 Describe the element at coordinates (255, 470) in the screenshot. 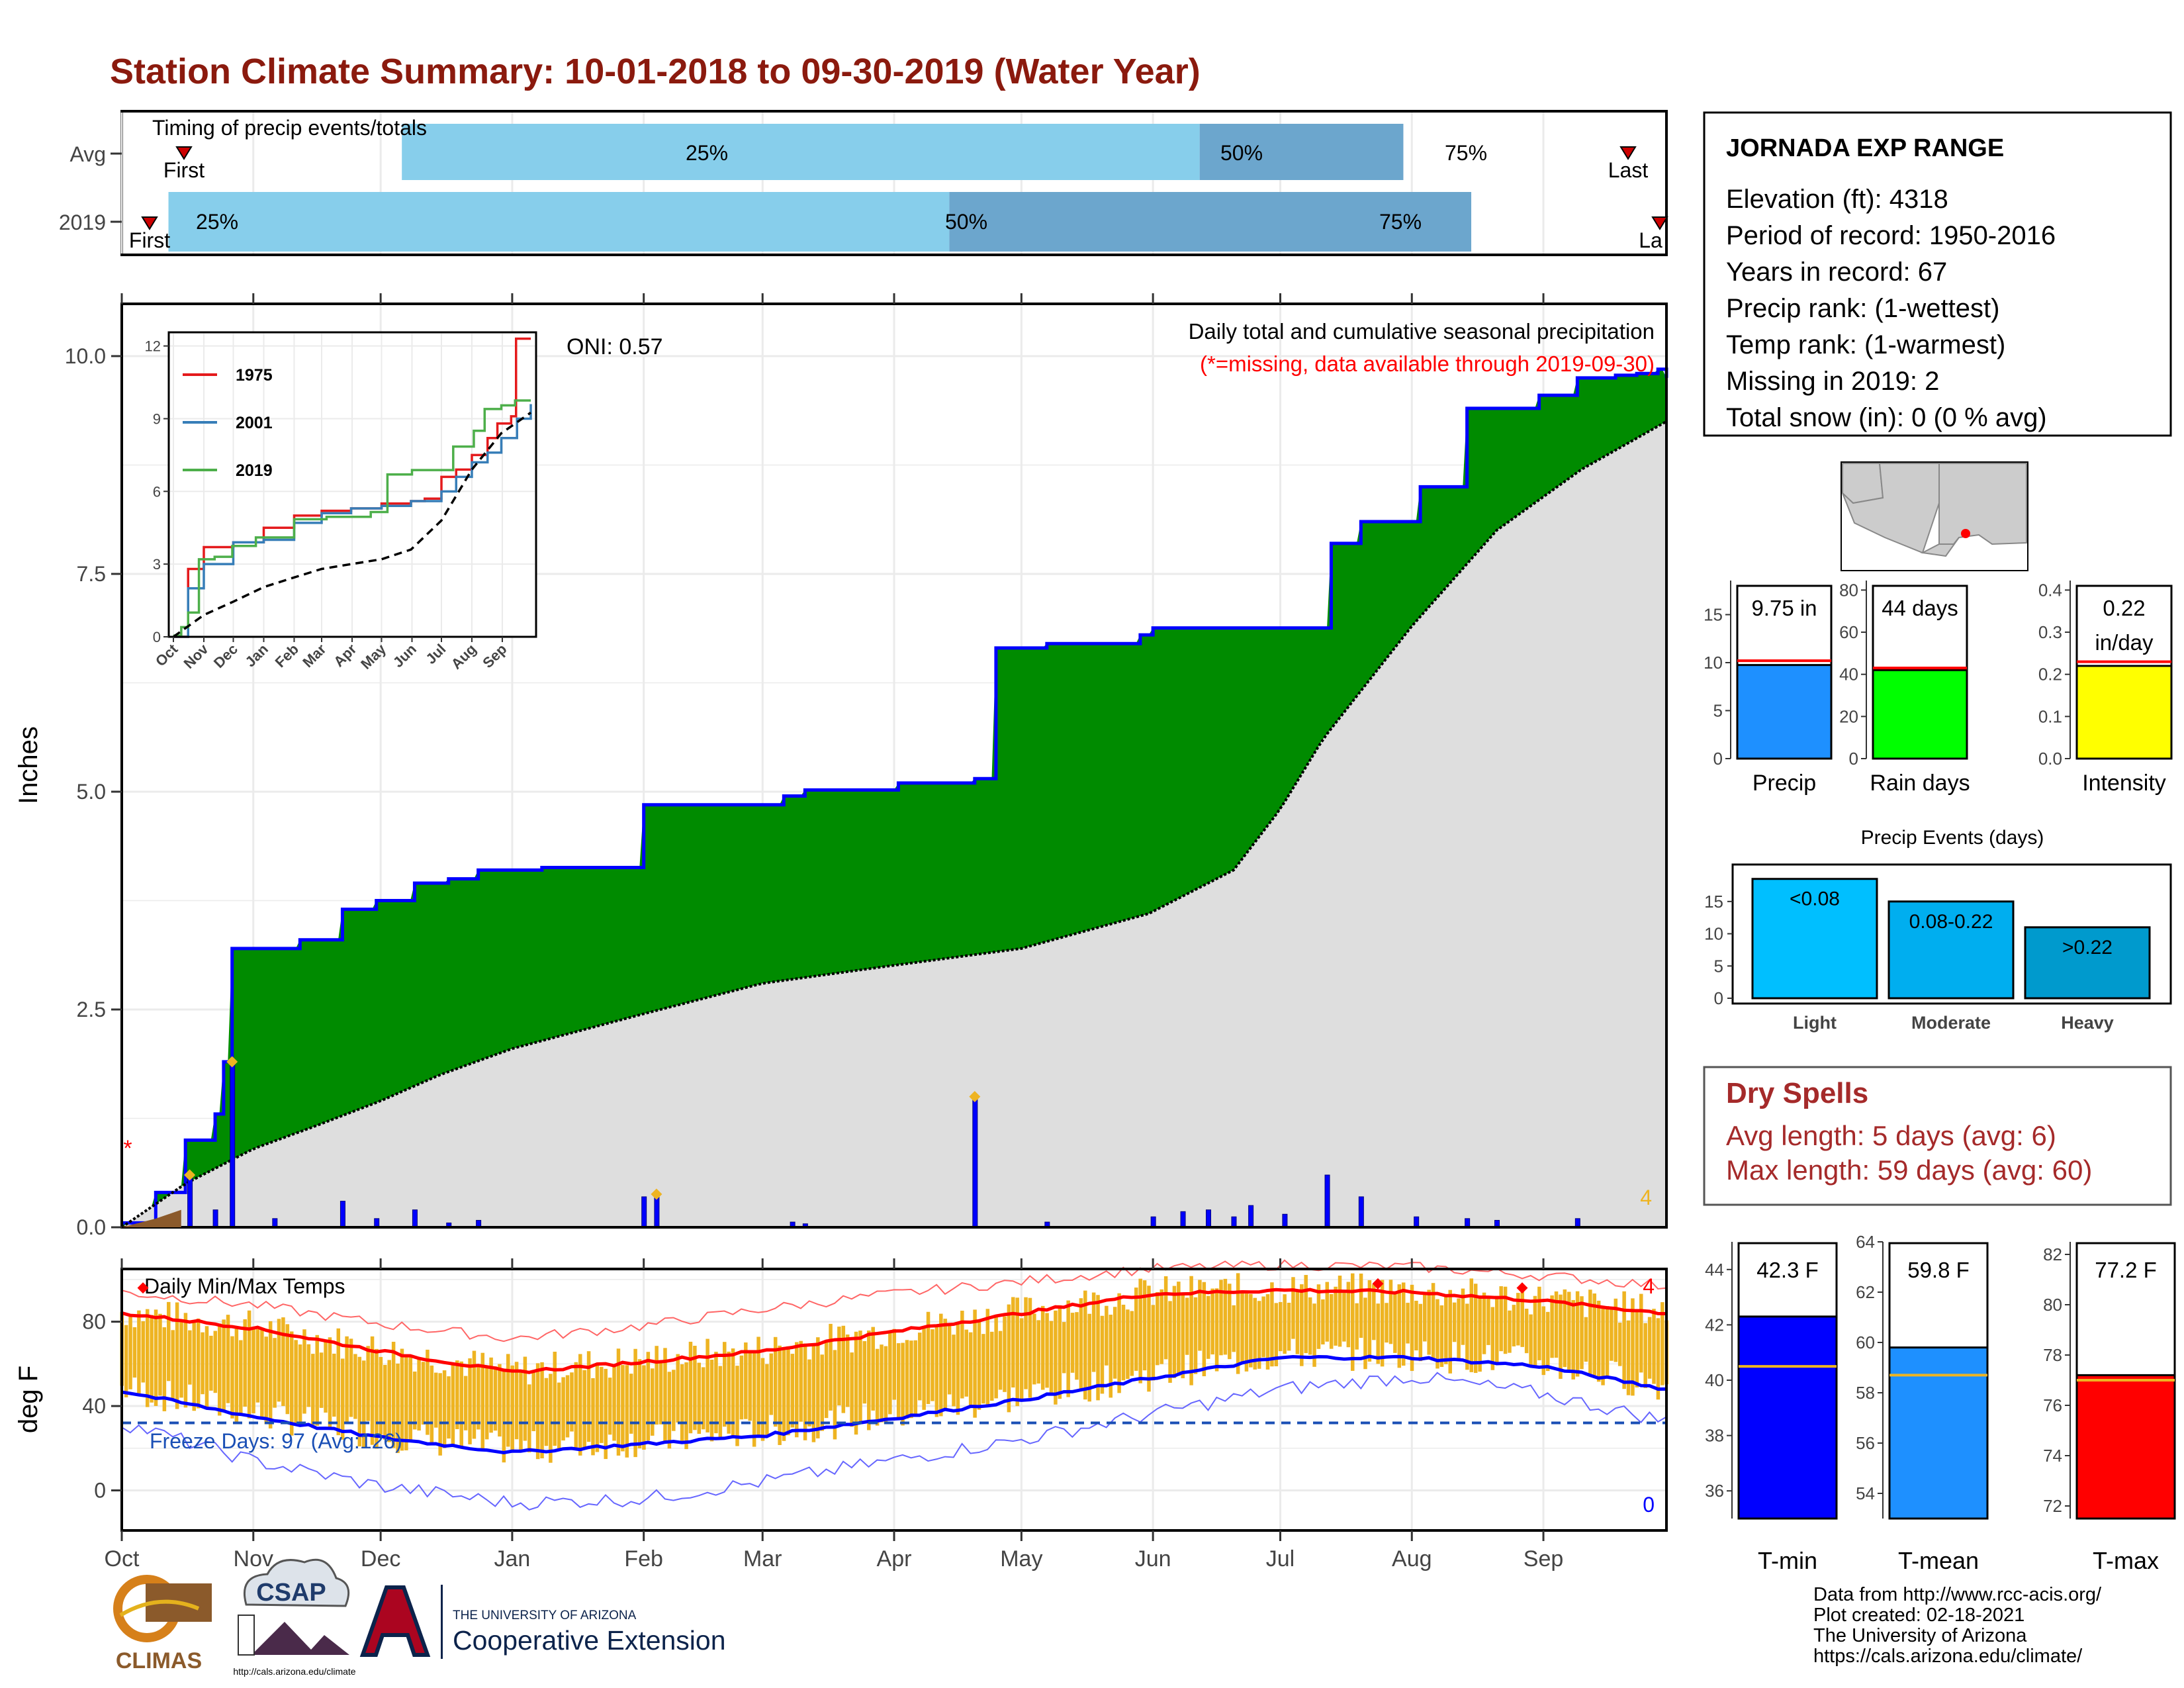

I see `inset-legend-label: 2019` at that location.